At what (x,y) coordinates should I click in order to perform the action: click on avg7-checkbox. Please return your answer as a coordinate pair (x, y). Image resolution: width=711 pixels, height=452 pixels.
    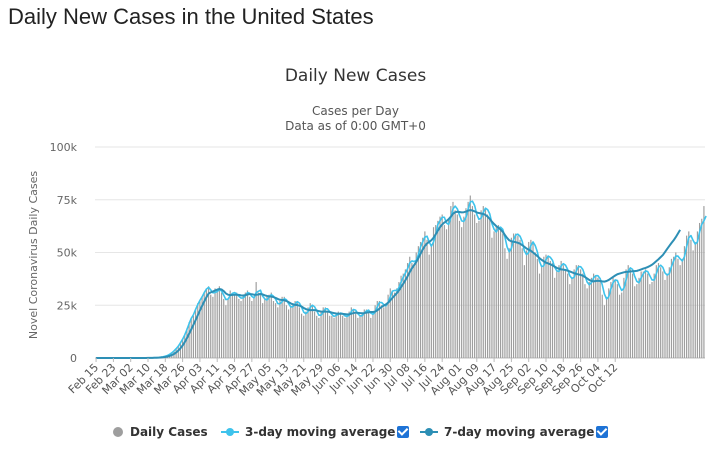
    Looking at the image, I should click on (602, 432).